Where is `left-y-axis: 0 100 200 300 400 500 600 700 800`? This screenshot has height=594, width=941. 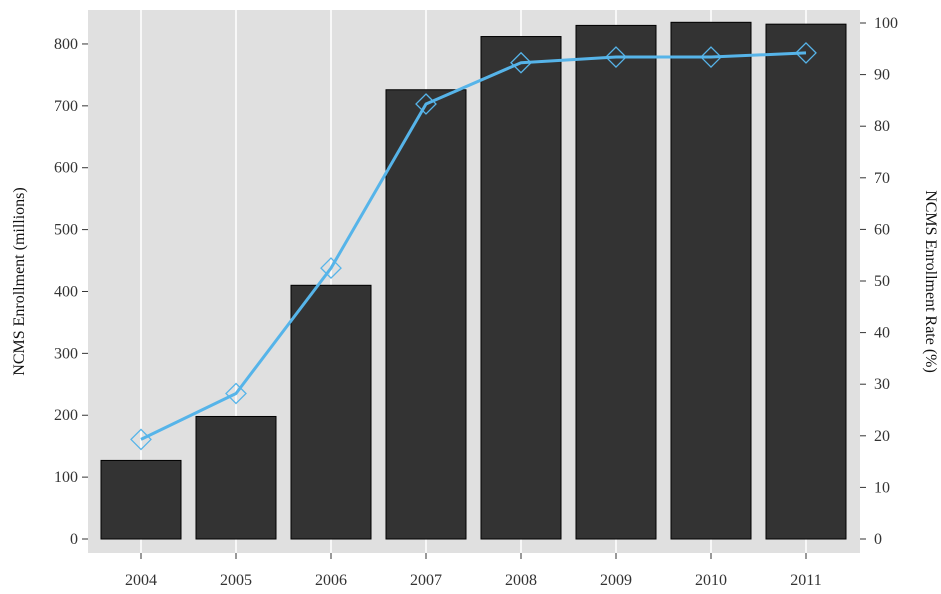
left-y-axis: 0 100 200 300 400 500 600 700 800 is located at coordinates (71, 292).